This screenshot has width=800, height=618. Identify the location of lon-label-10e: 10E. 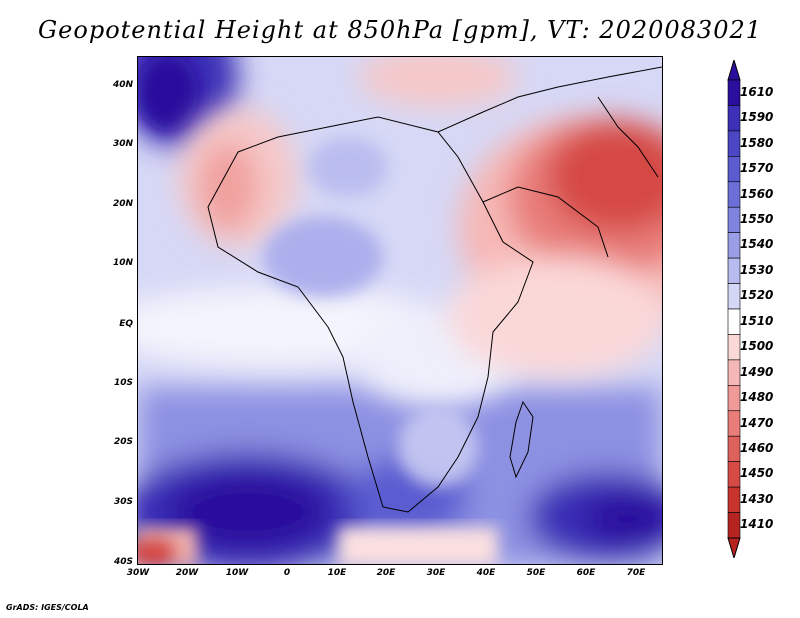
(337, 573).